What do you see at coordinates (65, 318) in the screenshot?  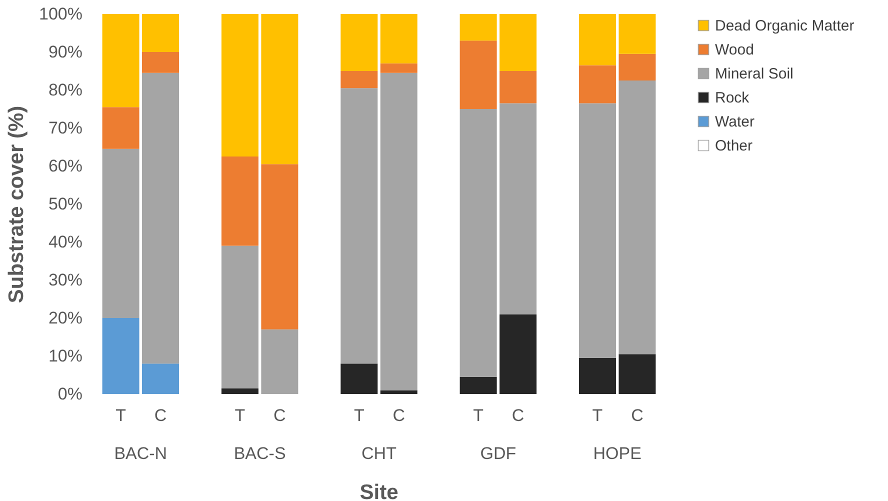 I see `y-tick-label: 20%` at bounding box center [65, 318].